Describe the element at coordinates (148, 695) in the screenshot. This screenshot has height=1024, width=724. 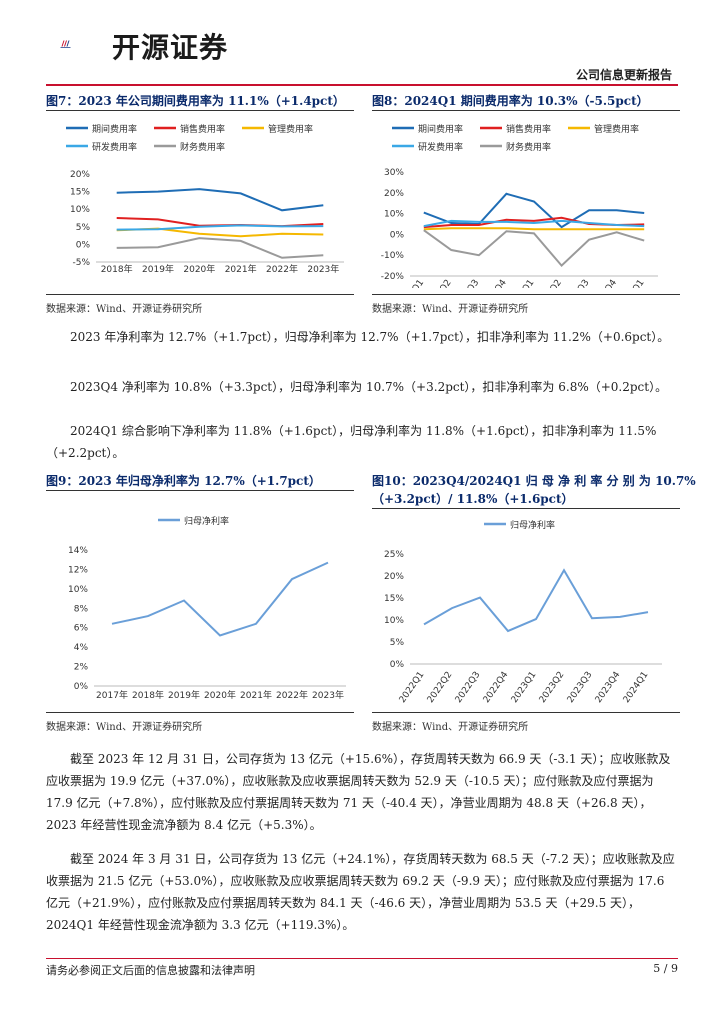
I see `x-tick-label: 2018年` at that location.